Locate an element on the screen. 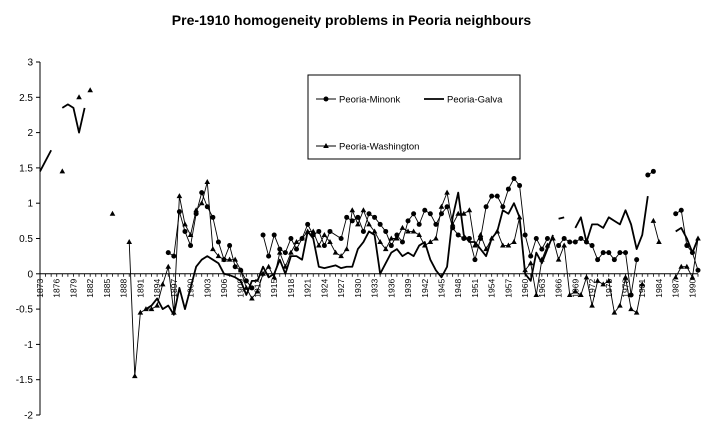 The width and height of the screenshot is (703, 432). x-tick-label: 1918 is located at coordinates (291, 288).